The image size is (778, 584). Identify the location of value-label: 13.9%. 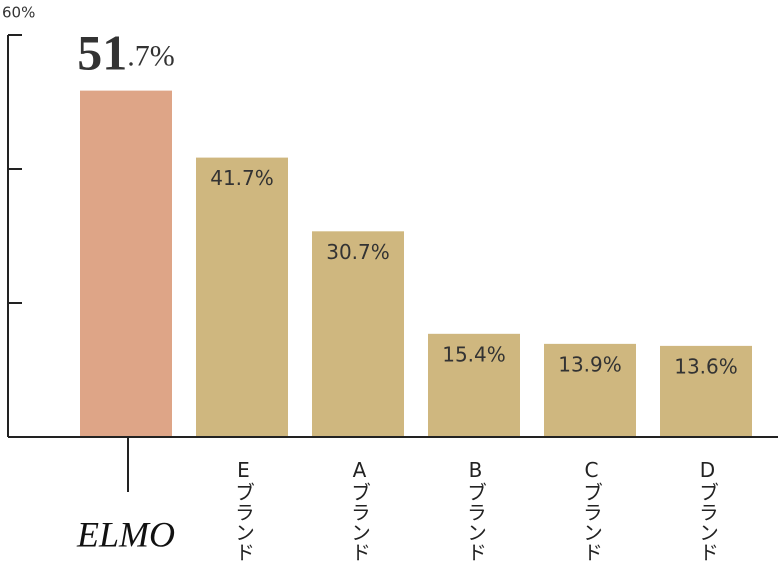
(590, 364).